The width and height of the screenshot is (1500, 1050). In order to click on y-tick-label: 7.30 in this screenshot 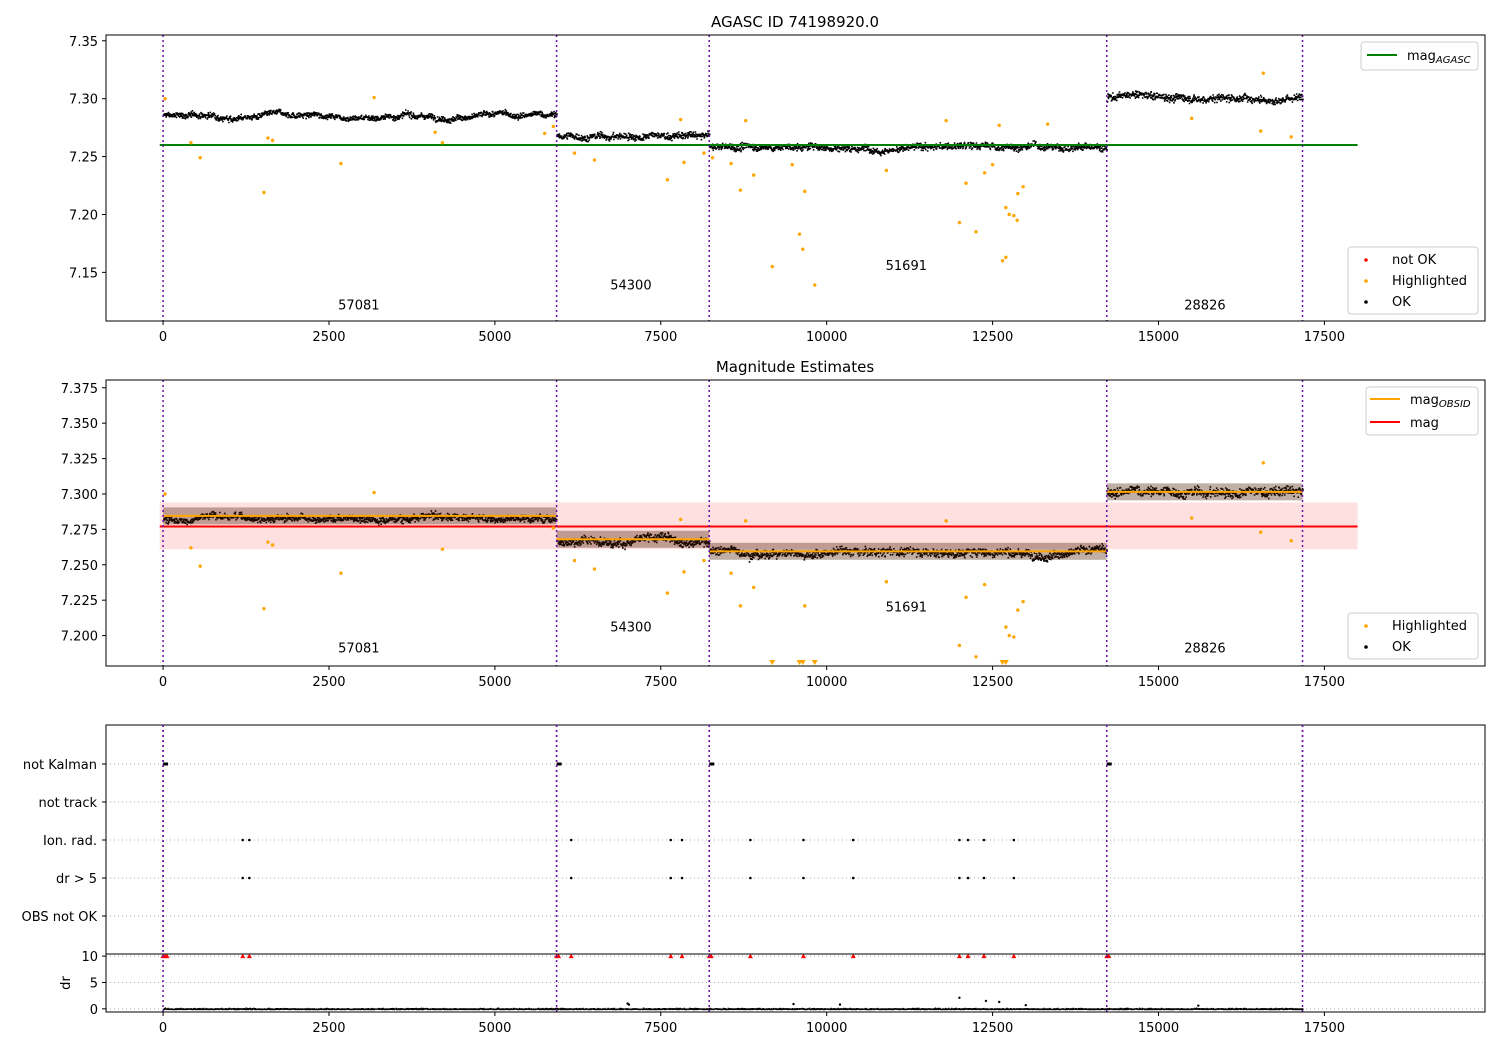, I will do `click(83, 100)`.